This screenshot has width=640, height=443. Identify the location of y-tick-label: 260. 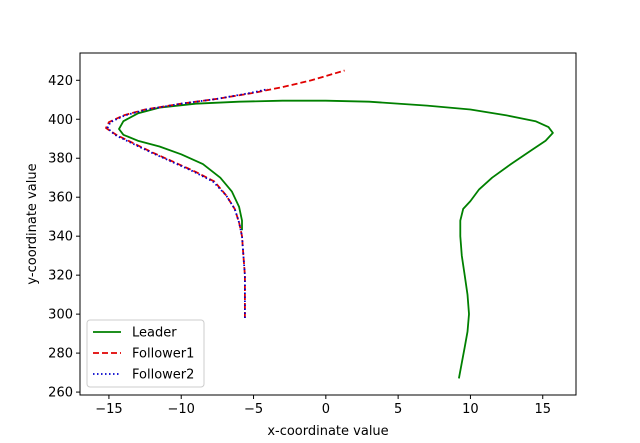
(60, 393).